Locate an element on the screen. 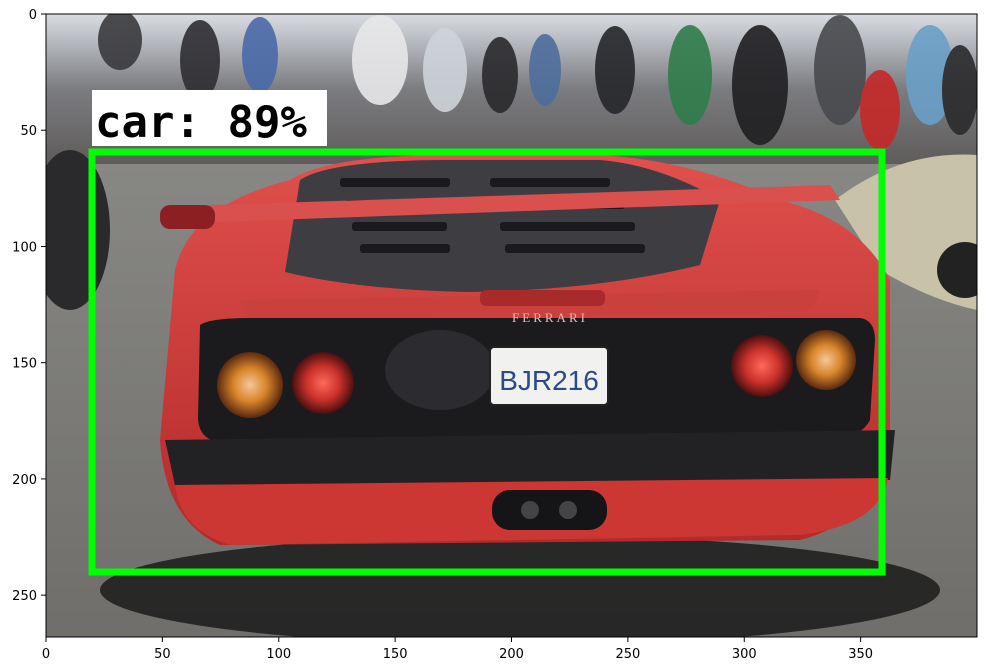 This screenshot has width=986, height=671. x-tick-label: 50 is located at coordinates (162, 654).